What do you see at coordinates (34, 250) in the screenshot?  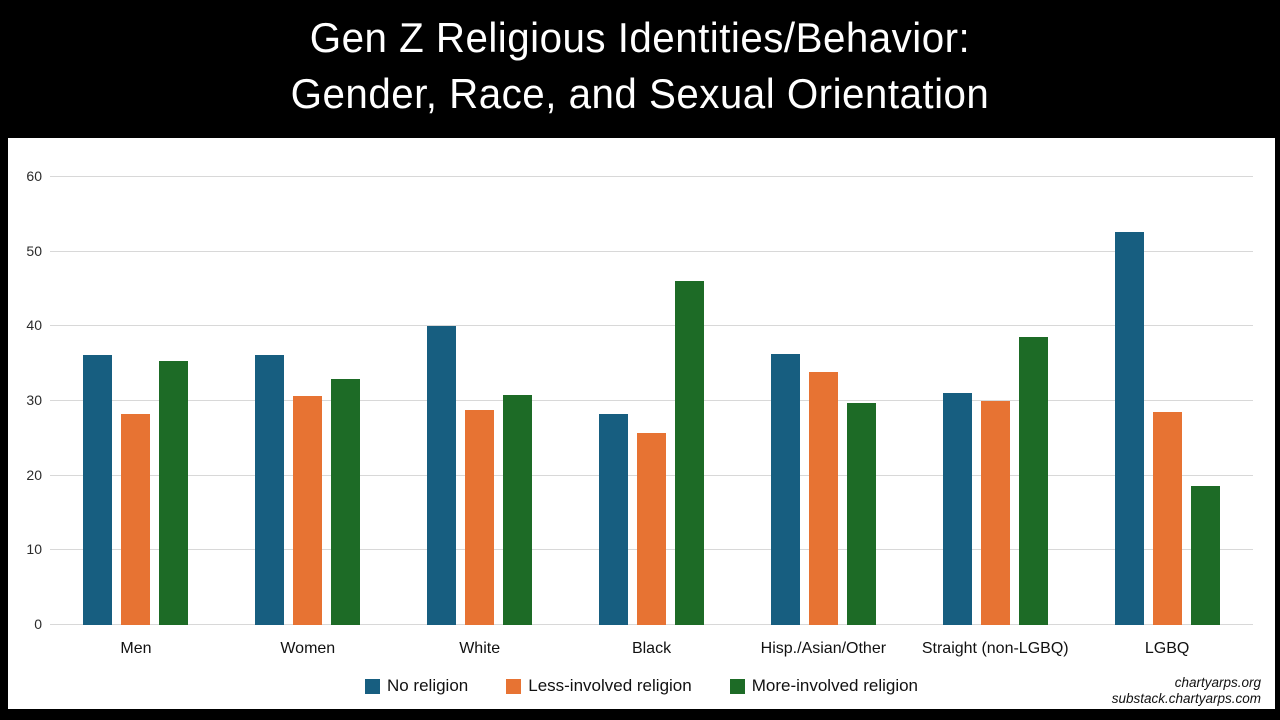 I see `y-tick-label-50: 50` at bounding box center [34, 250].